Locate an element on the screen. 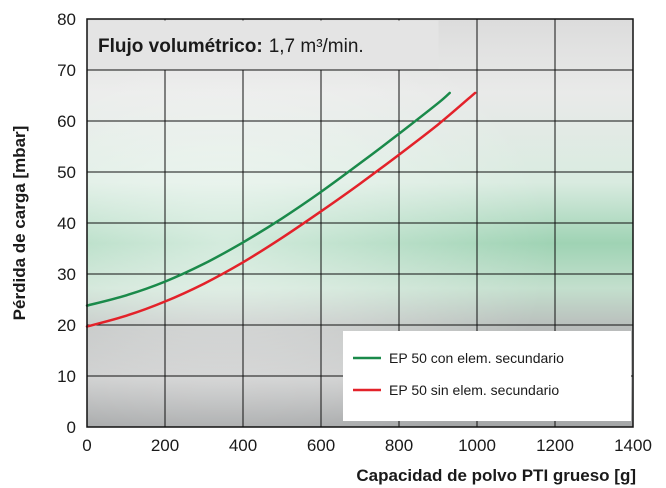 The image size is (666, 488). annotation-background is located at coordinates (263, 45).